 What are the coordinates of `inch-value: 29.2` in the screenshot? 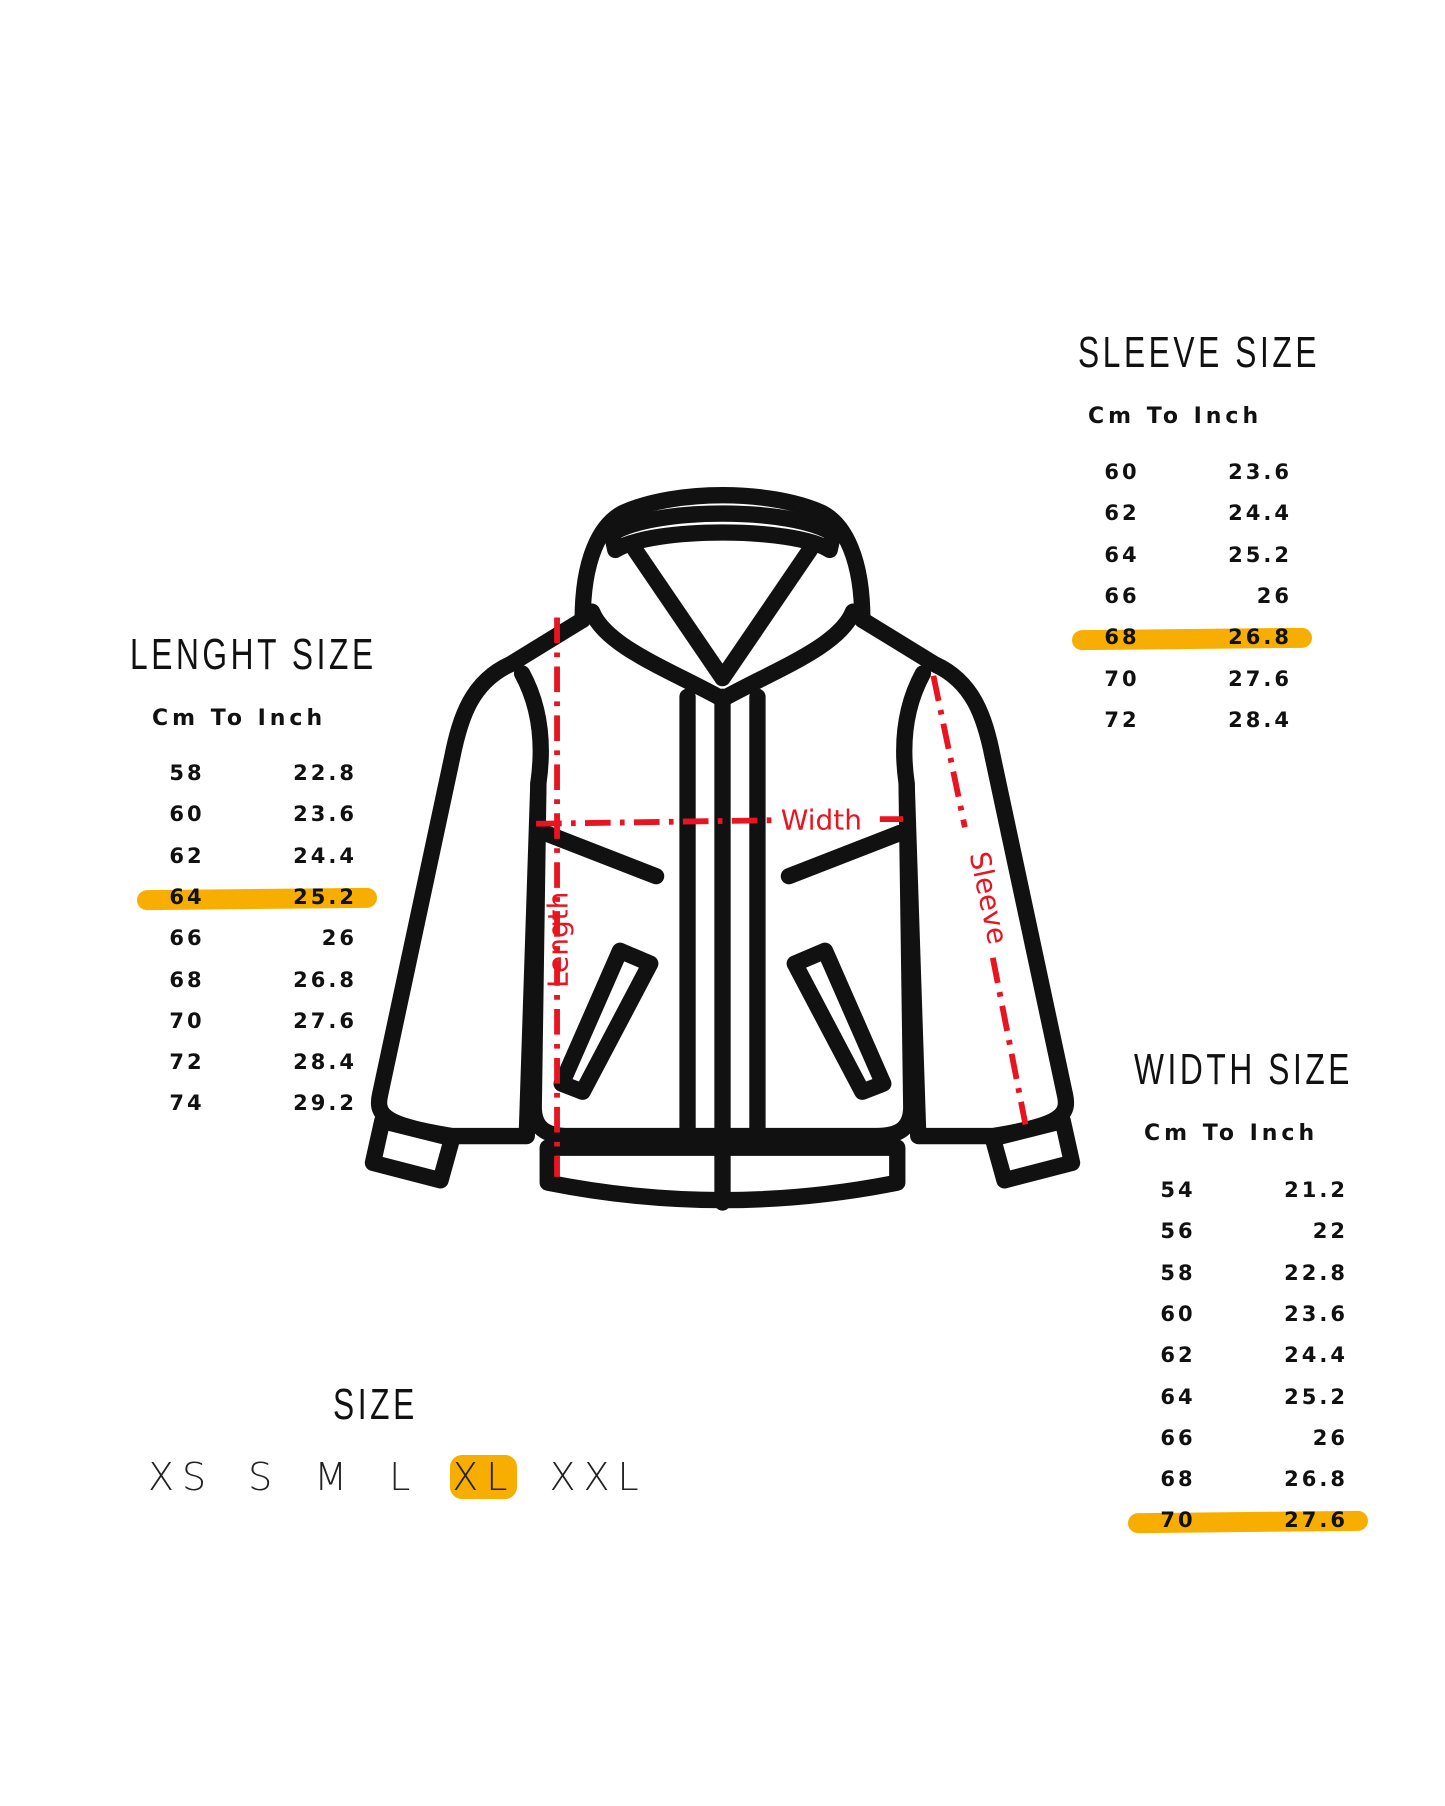 It's located at (325, 1103).